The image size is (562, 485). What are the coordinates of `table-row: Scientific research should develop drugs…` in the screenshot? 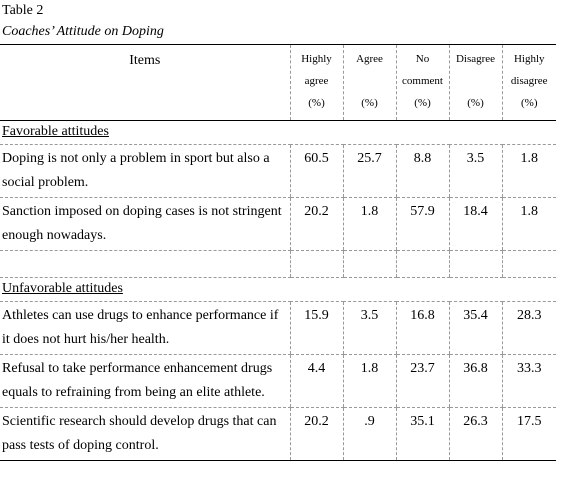 It's located at (278, 434).